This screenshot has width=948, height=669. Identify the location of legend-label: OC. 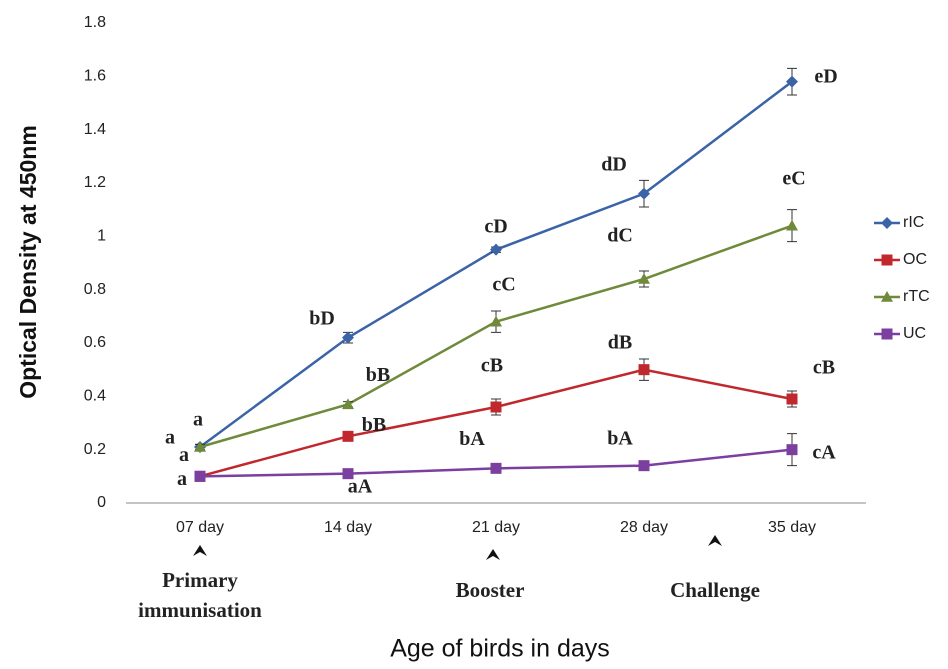
(915, 259).